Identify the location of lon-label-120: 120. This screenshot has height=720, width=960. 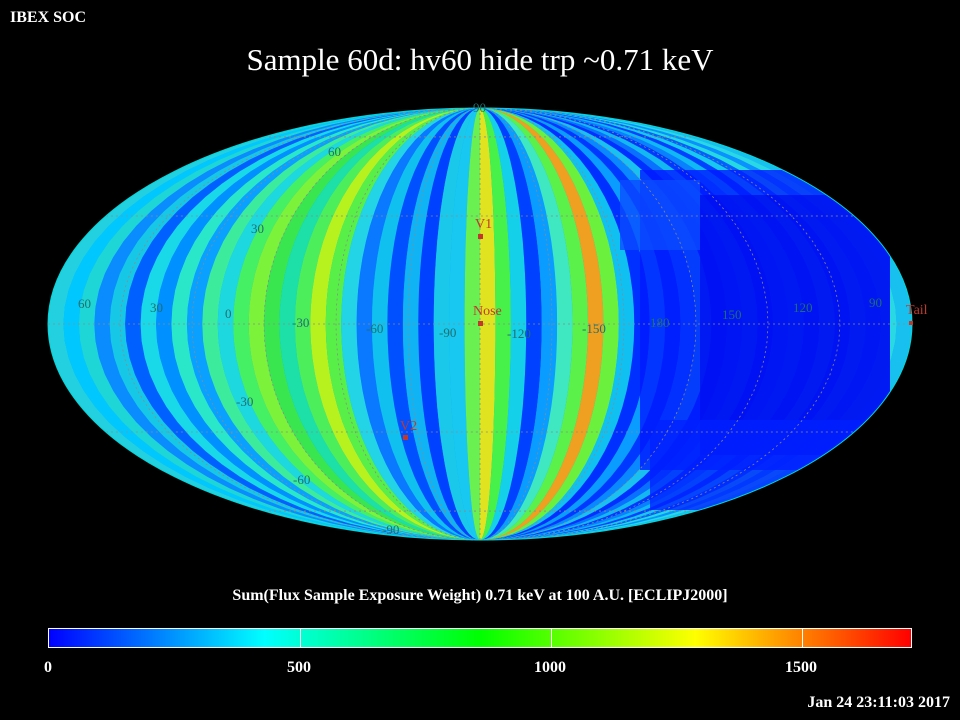
(803, 307).